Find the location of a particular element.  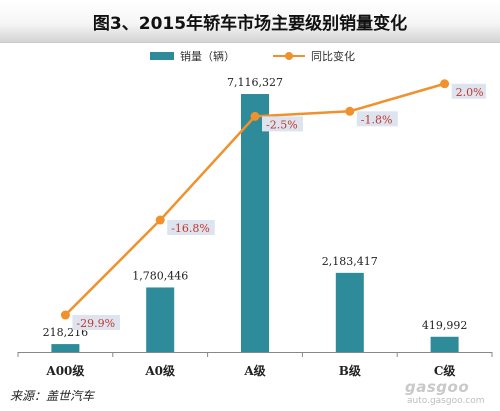

legend-marker-yoy is located at coordinates (289, 56).